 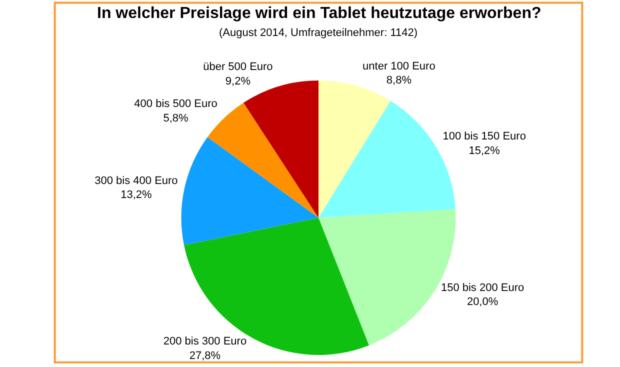 I want to click on slice-label: 200 bis 300 Euro, so click(x=205, y=341).